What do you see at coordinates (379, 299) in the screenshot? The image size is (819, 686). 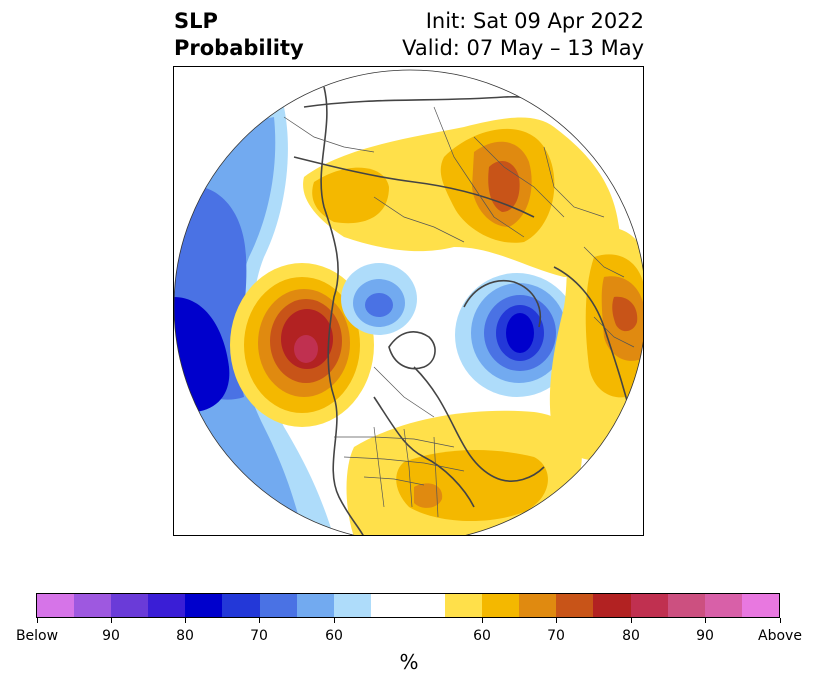 I see `anomaly-arctic-below` at bounding box center [379, 299].